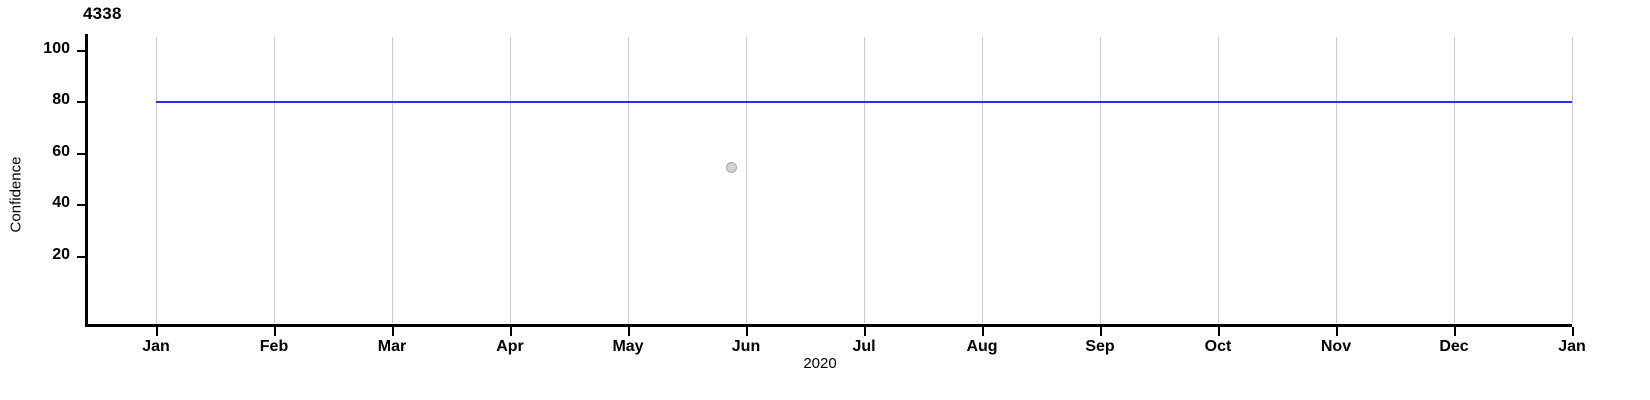  I want to click on x-tick-label: Sep, so click(1100, 346).